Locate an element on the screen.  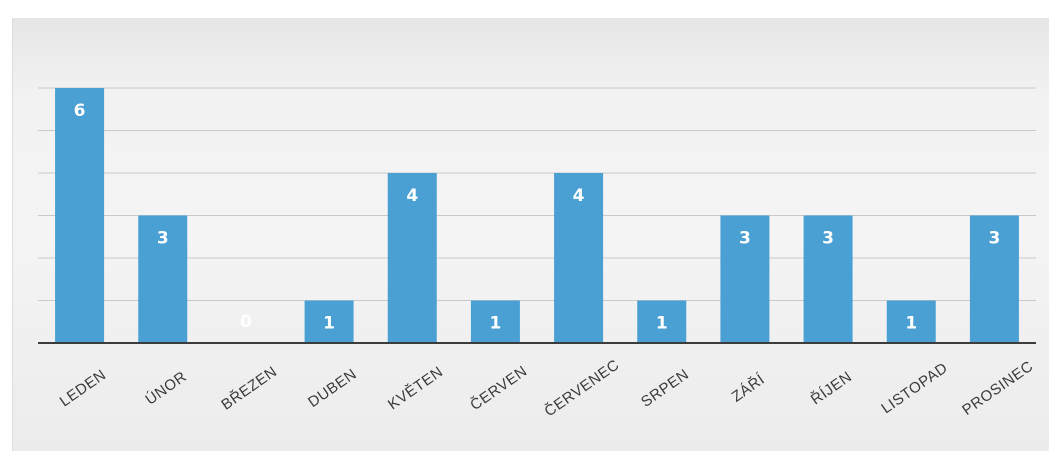
data-label-0: 6 is located at coordinates (80, 111).